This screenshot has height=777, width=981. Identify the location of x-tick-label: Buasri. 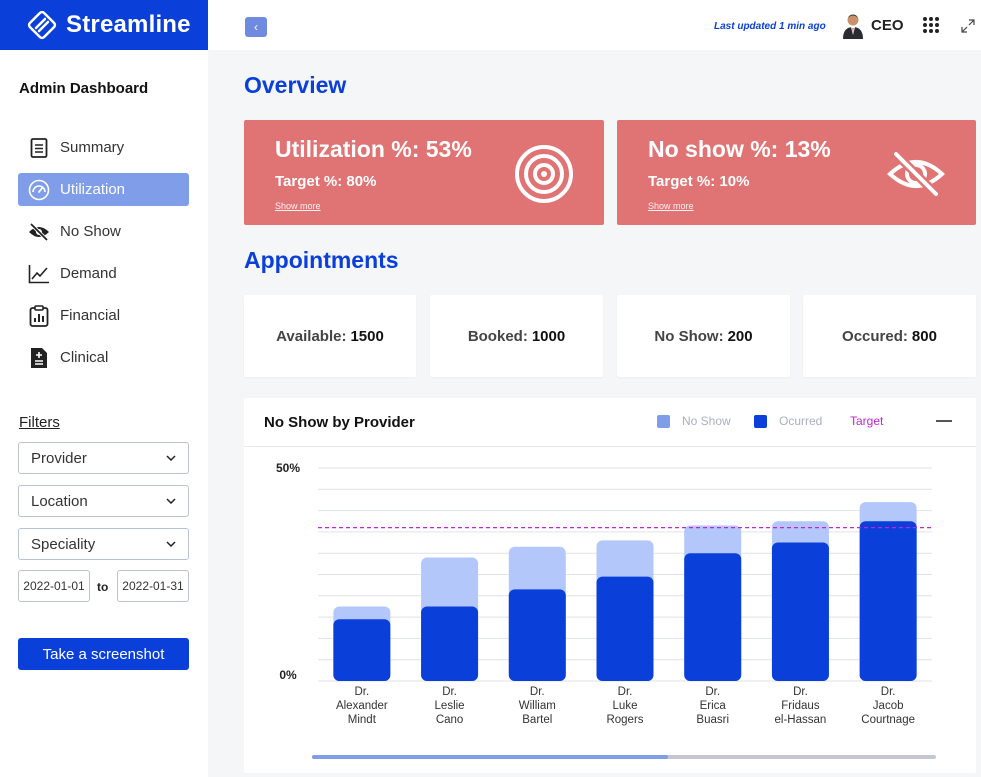
(712, 720).